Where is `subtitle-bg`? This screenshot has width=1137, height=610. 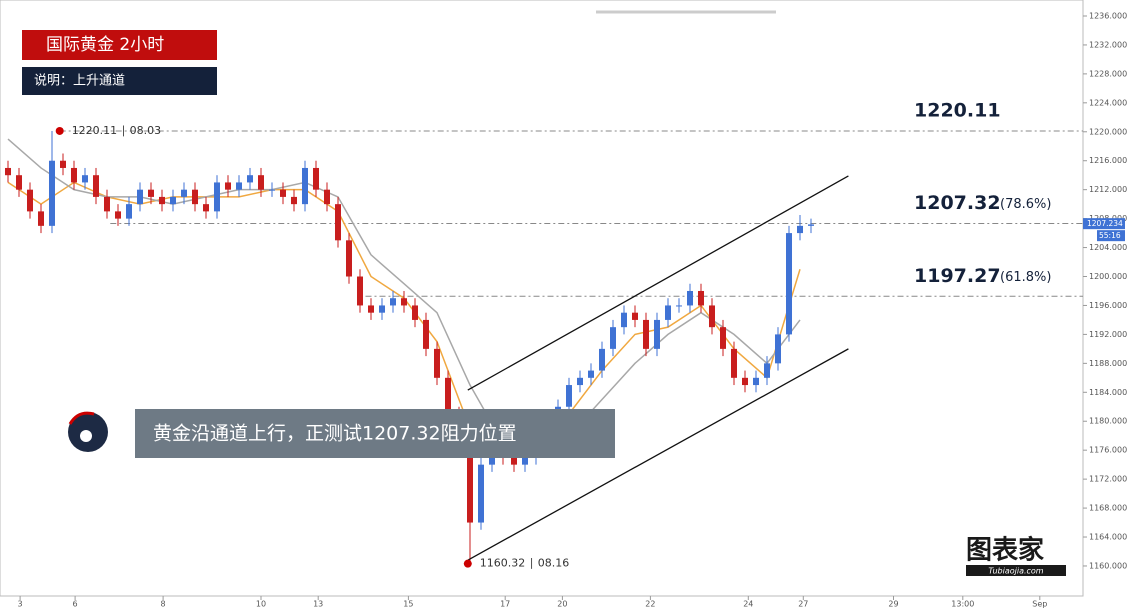 subtitle-bg is located at coordinates (119, 81).